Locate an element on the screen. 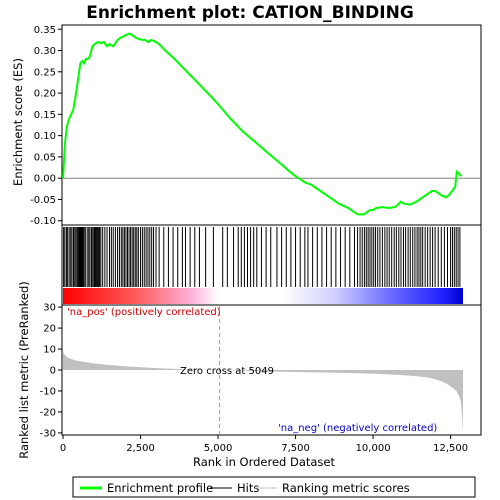 The image size is (500, 500). es-tick-label: -0.10 is located at coordinates (43, 221).